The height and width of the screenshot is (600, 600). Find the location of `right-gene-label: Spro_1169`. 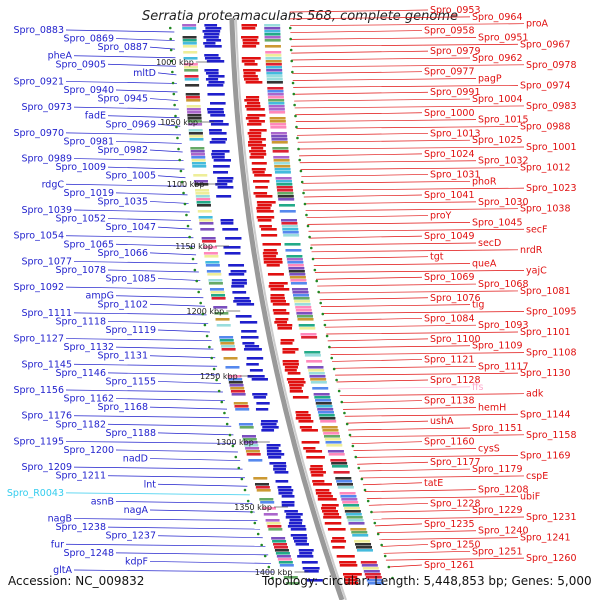

right-gene-label: Spro_1169 is located at coordinates (545, 455).